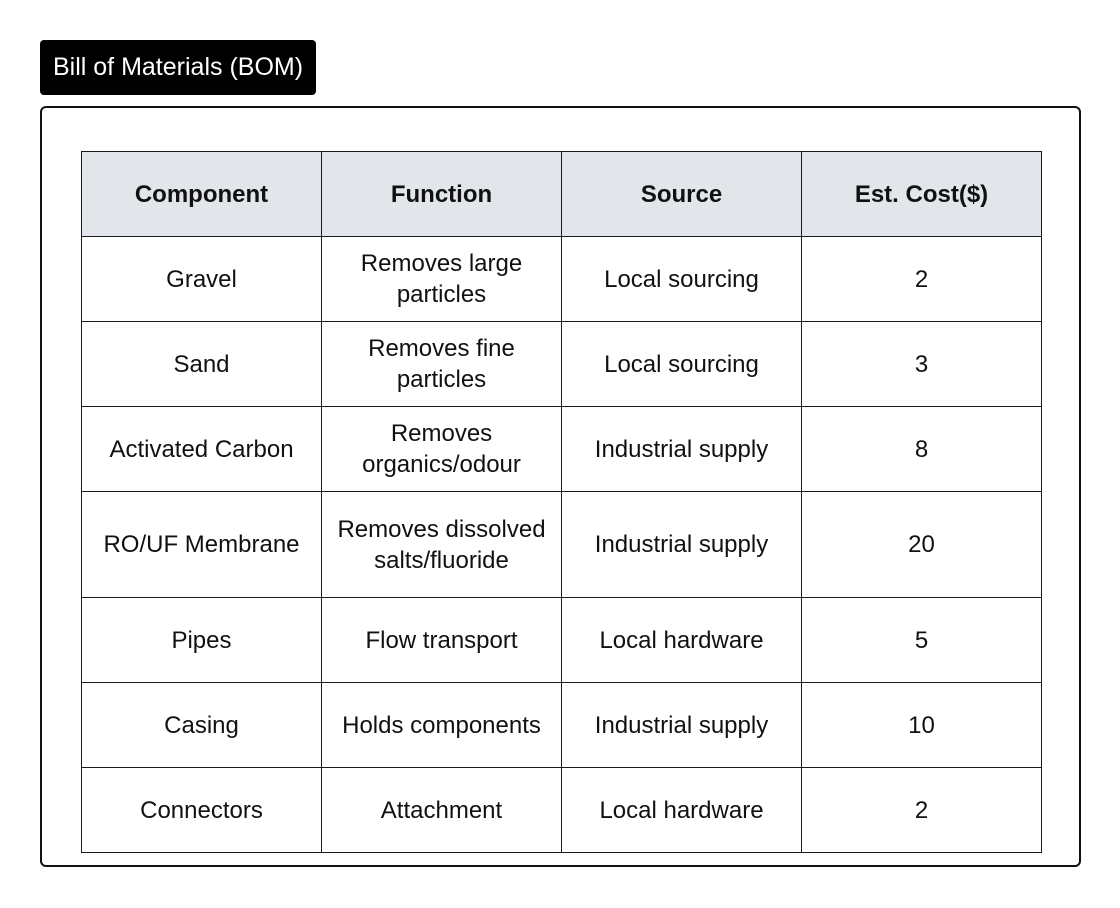 The image size is (1120, 908). Describe the element at coordinates (201, 544) in the screenshot. I see `cell-component: RO/UF Membrane` at that location.